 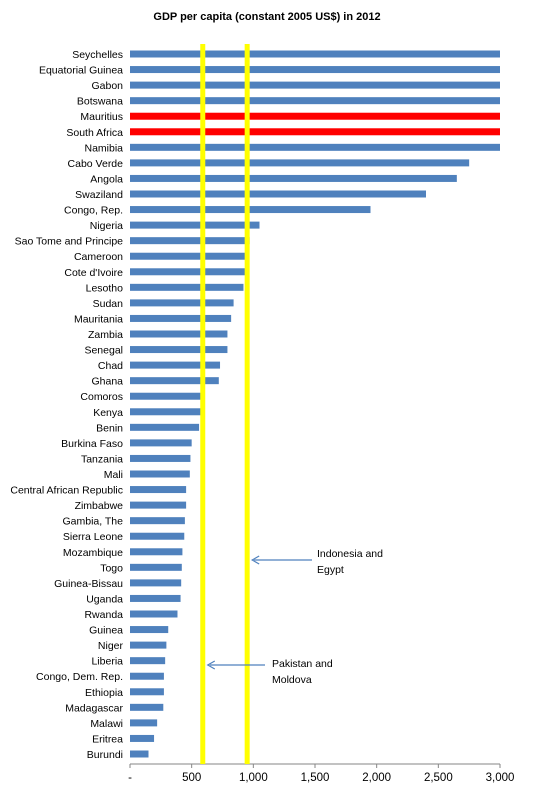 What do you see at coordinates (139, 754) in the screenshot?
I see `bar-burundi` at bounding box center [139, 754].